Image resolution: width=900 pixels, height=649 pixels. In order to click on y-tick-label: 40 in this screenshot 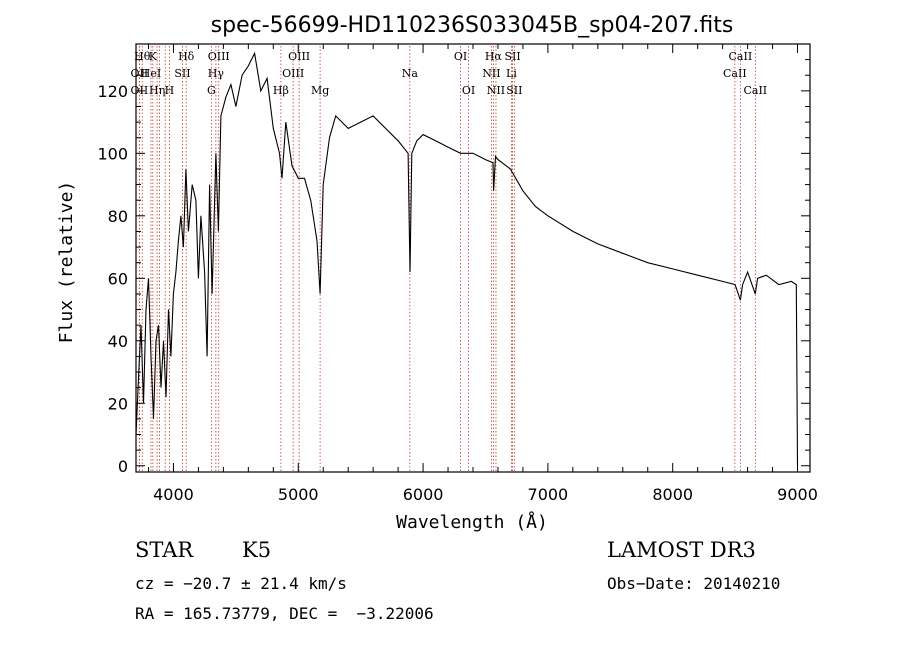, I will do `click(118, 341)`.